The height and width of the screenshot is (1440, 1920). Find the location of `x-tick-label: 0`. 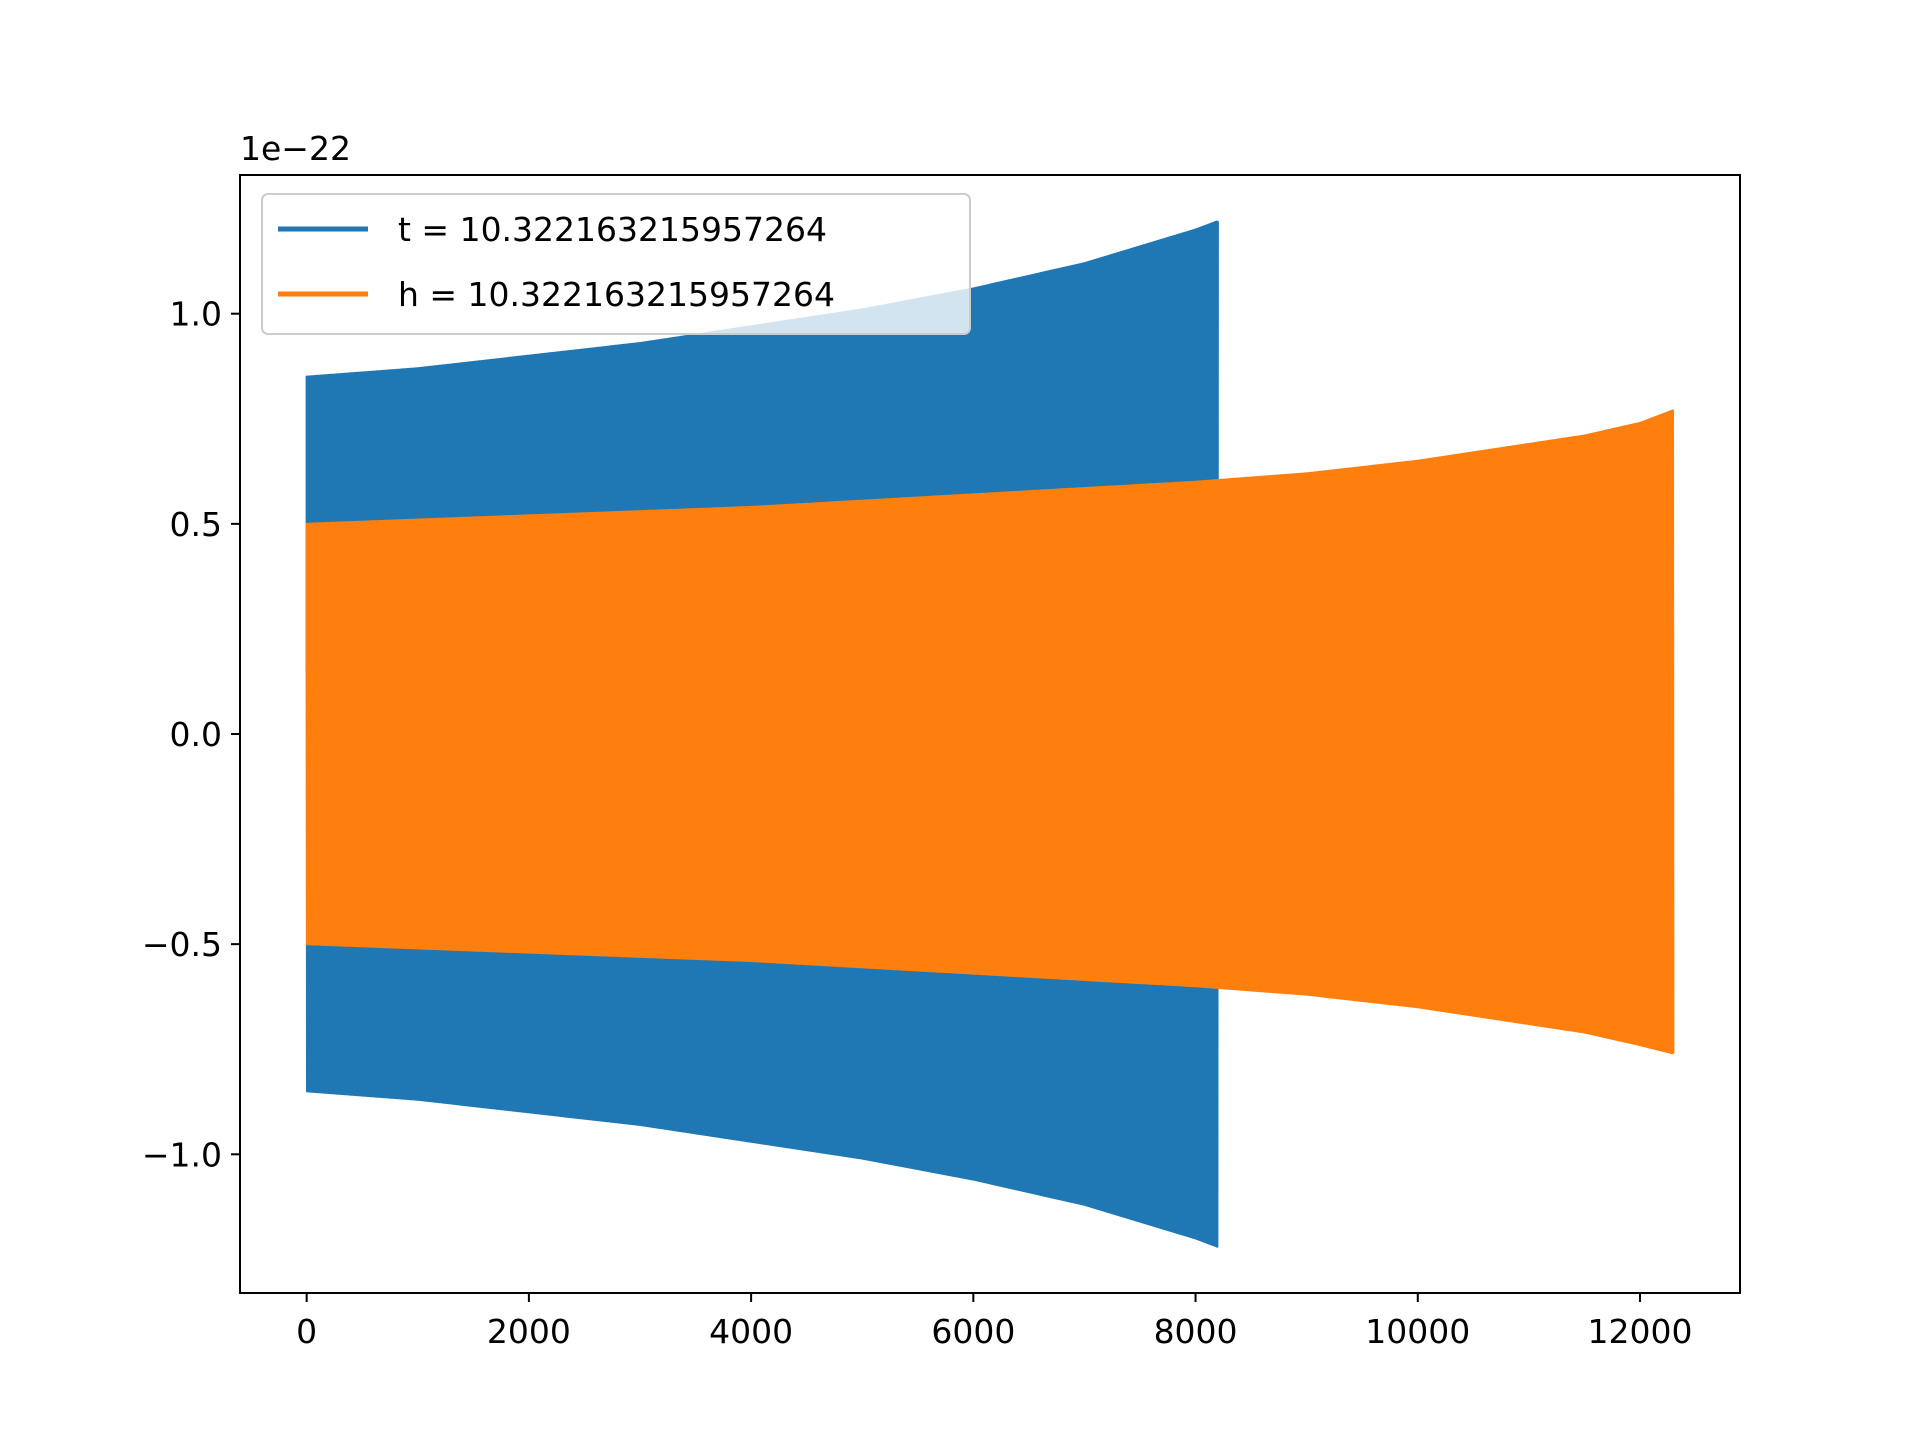

x-tick-label: 0 is located at coordinates (306, 1331).